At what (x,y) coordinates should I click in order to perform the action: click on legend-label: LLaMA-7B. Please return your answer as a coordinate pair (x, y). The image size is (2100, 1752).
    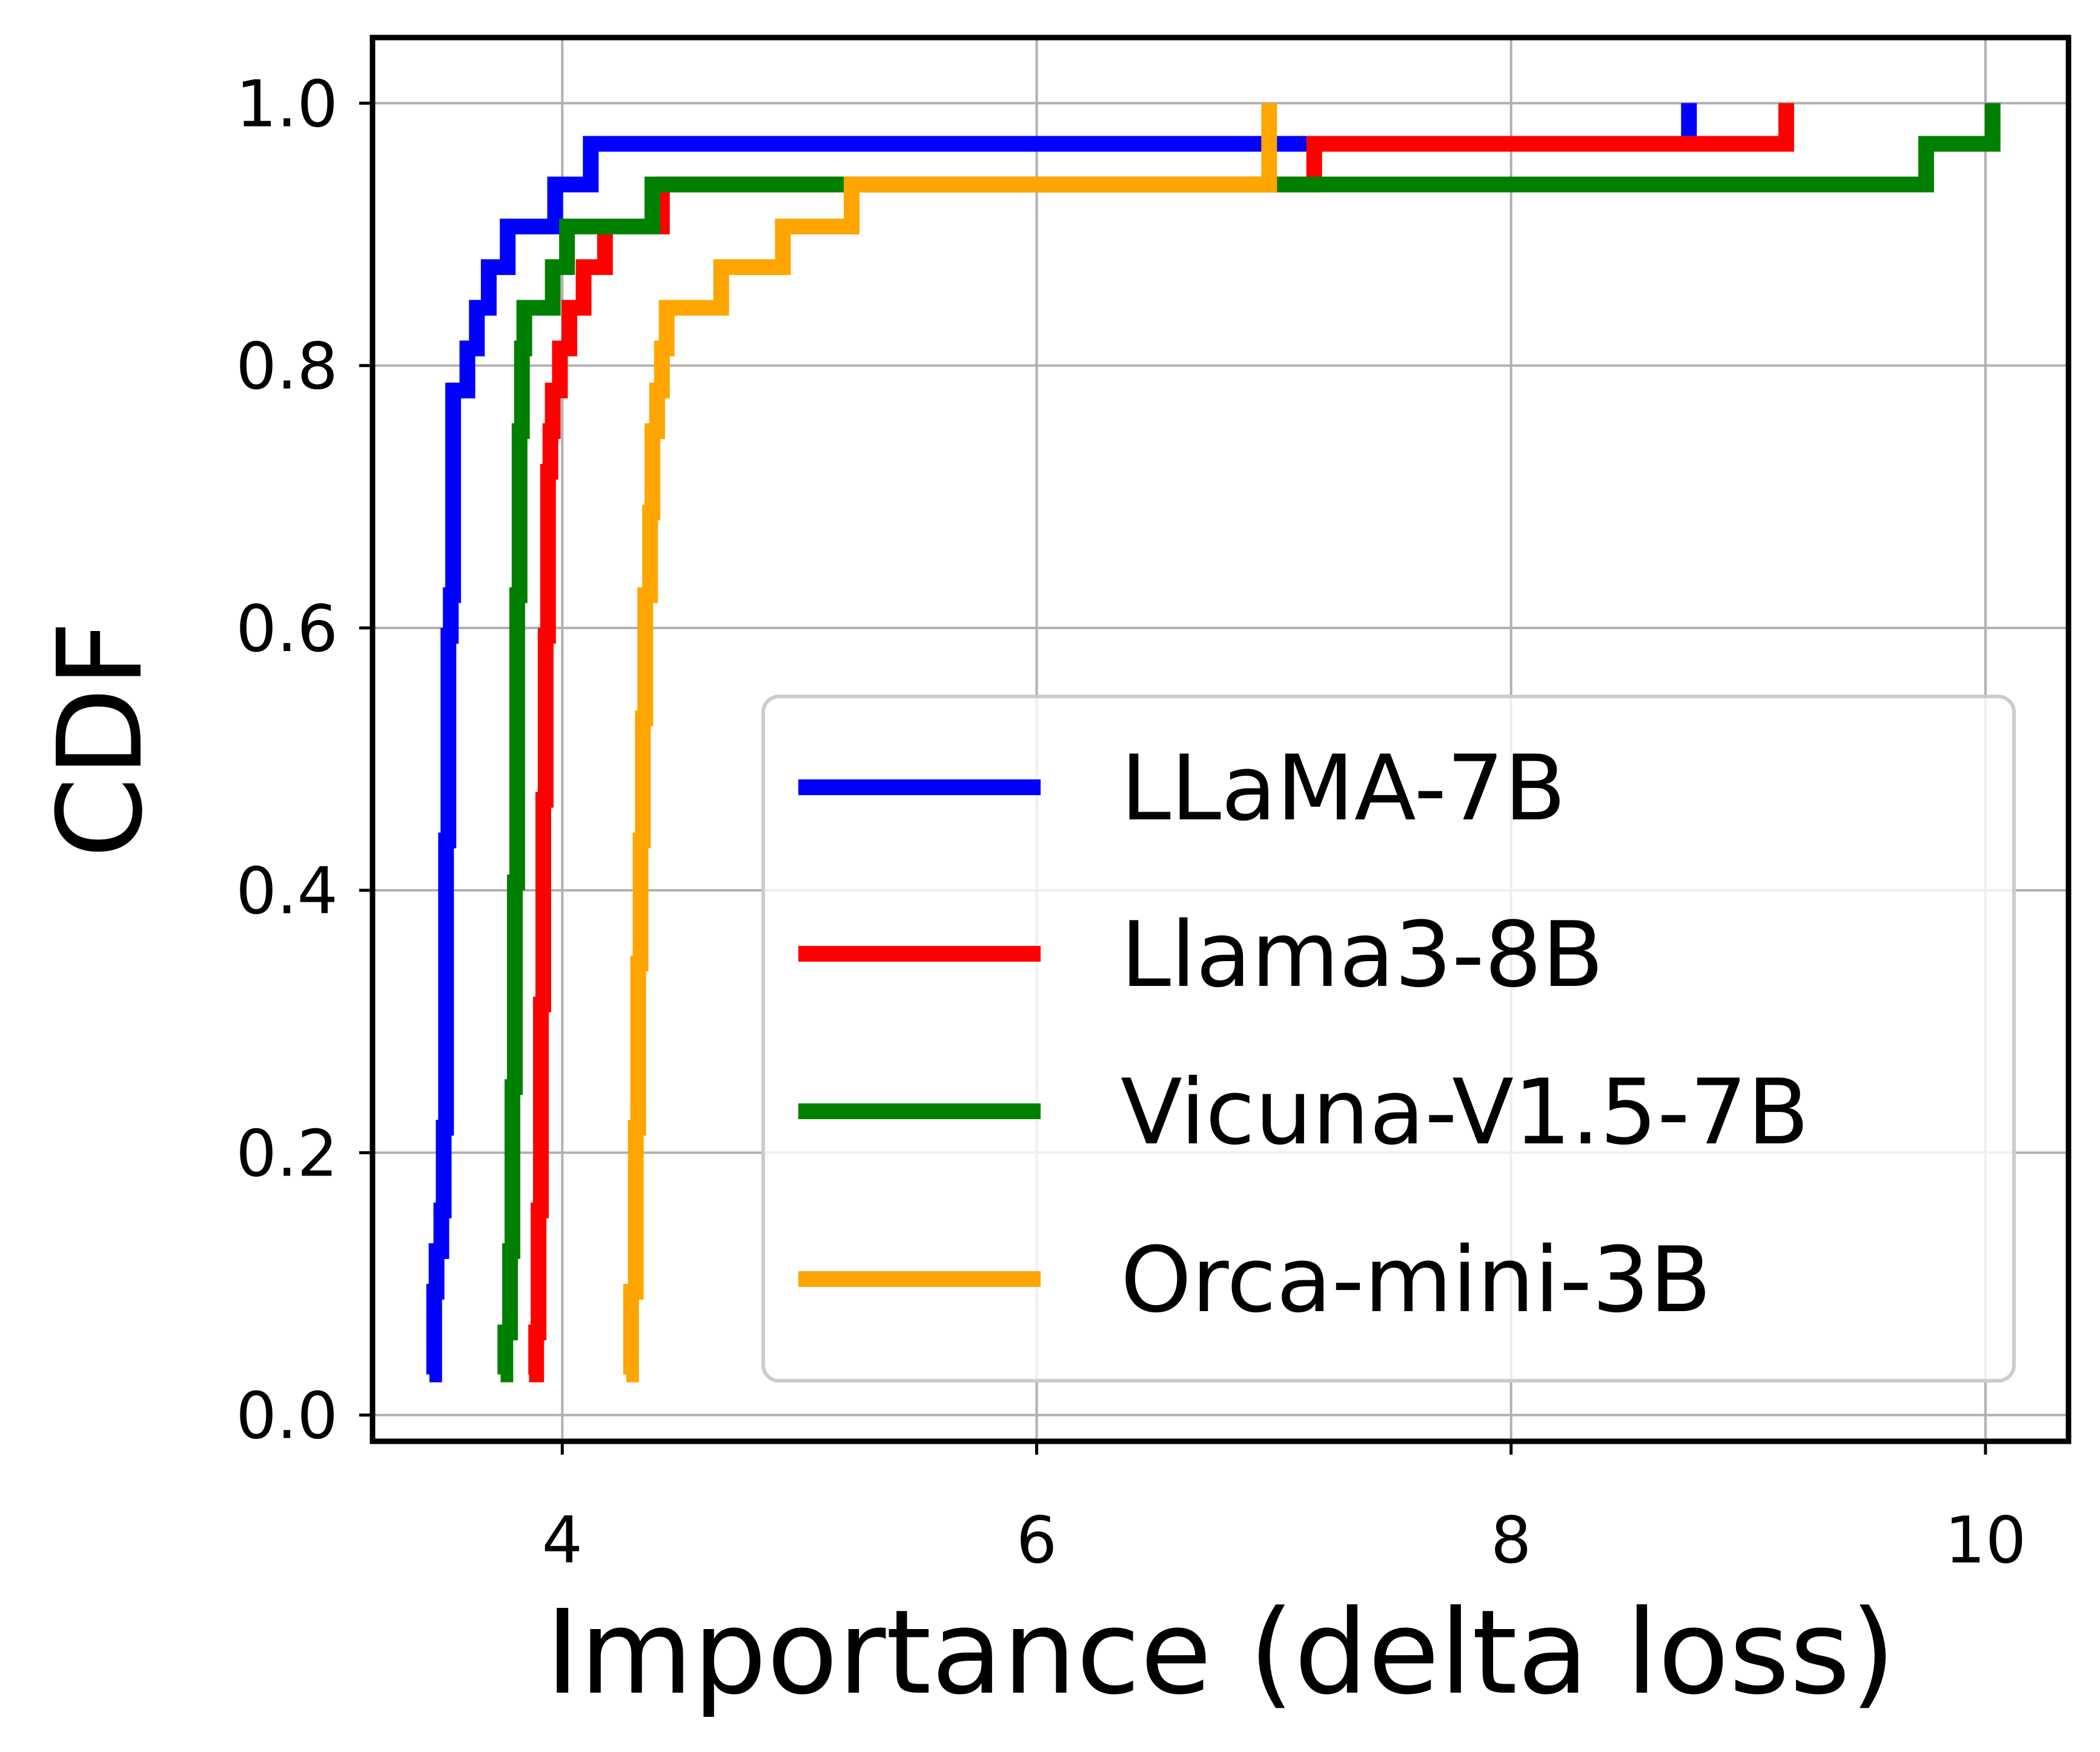
    Looking at the image, I should click on (1343, 788).